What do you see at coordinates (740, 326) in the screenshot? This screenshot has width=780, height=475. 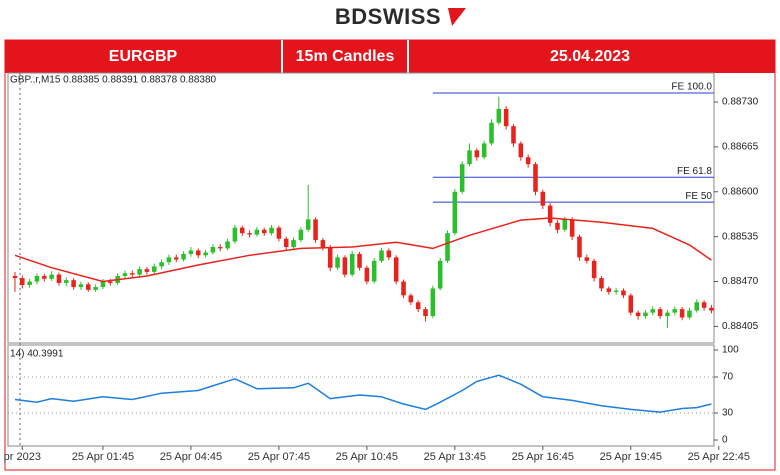 I see `y-tick-label: 0.88405` at bounding box center [740, 326].